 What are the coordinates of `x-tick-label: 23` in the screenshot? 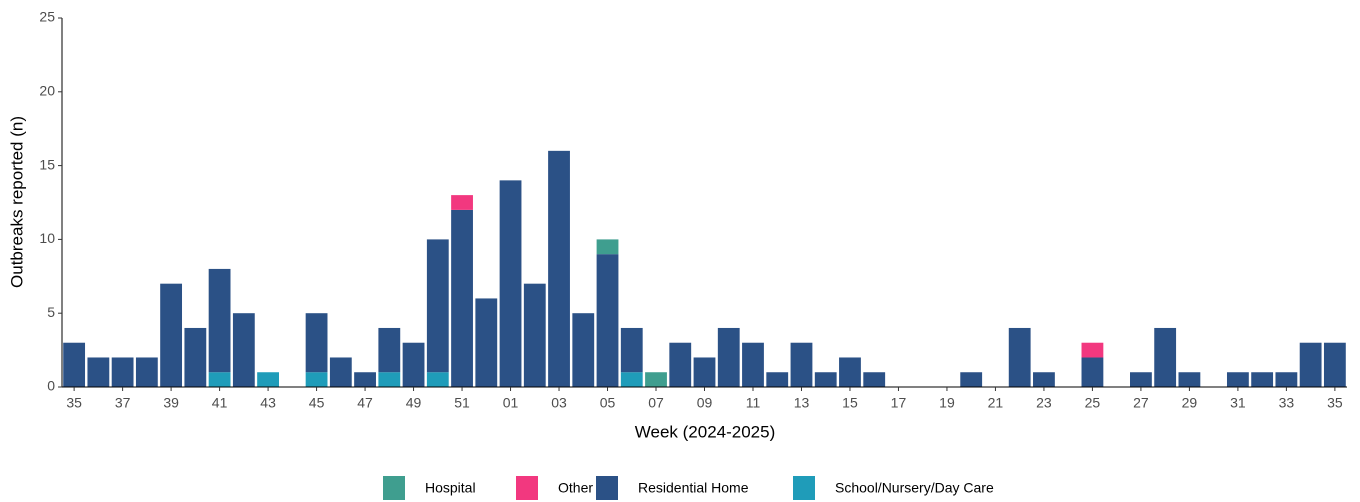 It's located at (1044, 403).